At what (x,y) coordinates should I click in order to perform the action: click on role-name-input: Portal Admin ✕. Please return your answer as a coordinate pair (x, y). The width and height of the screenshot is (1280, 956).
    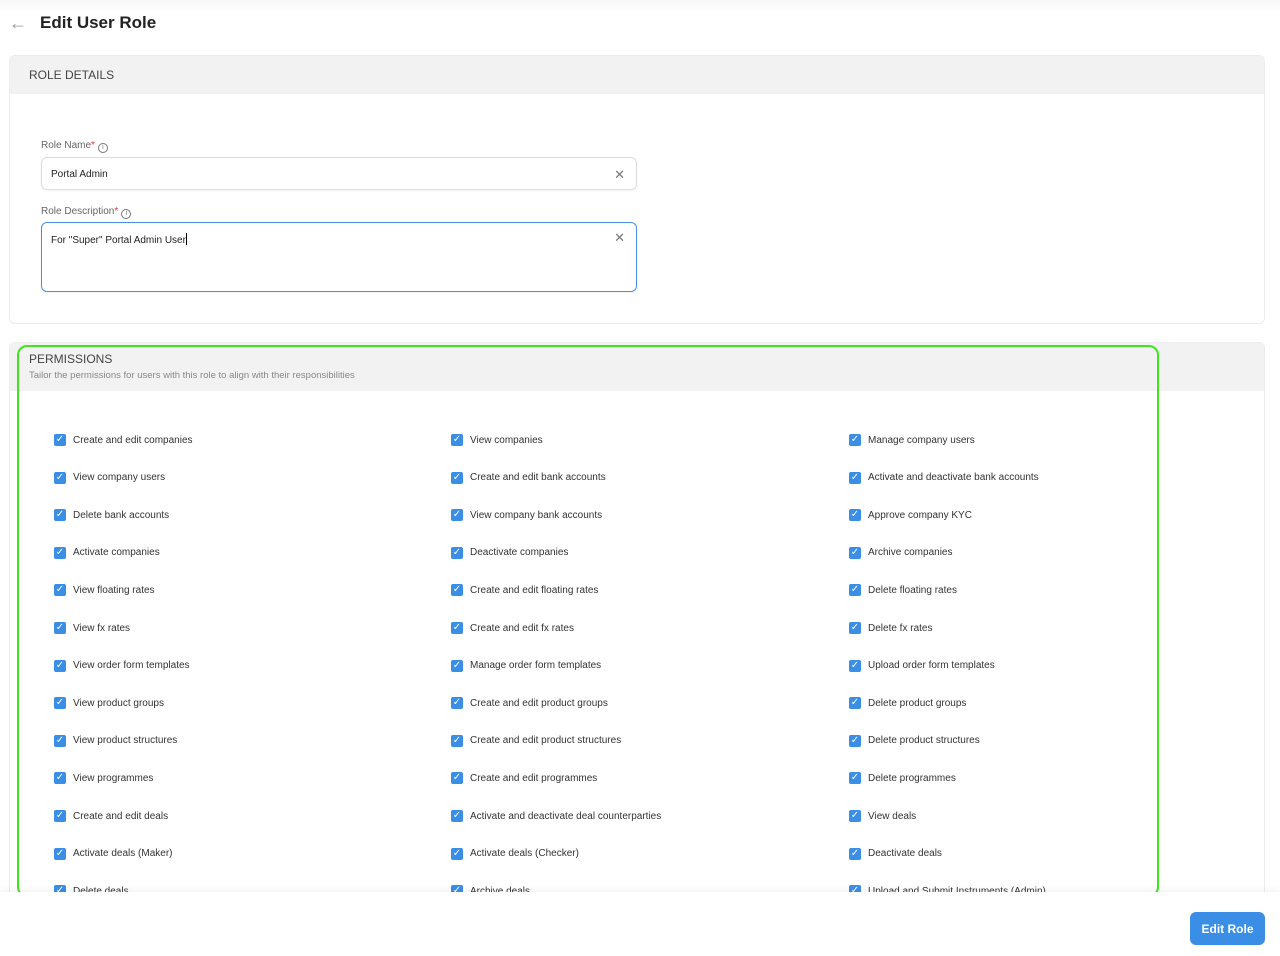
    Looking at the image, I should click on (339, 173).